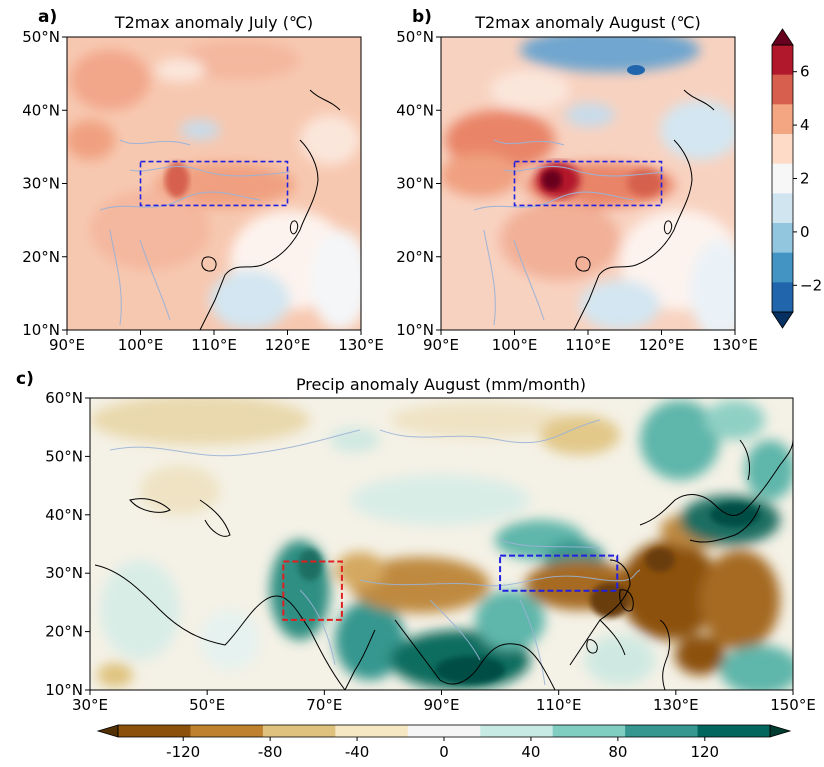  Describe the element at coordinates (444, 752) in the screenshot. I see `precip-colorbar-tick-label: 0` at that location.